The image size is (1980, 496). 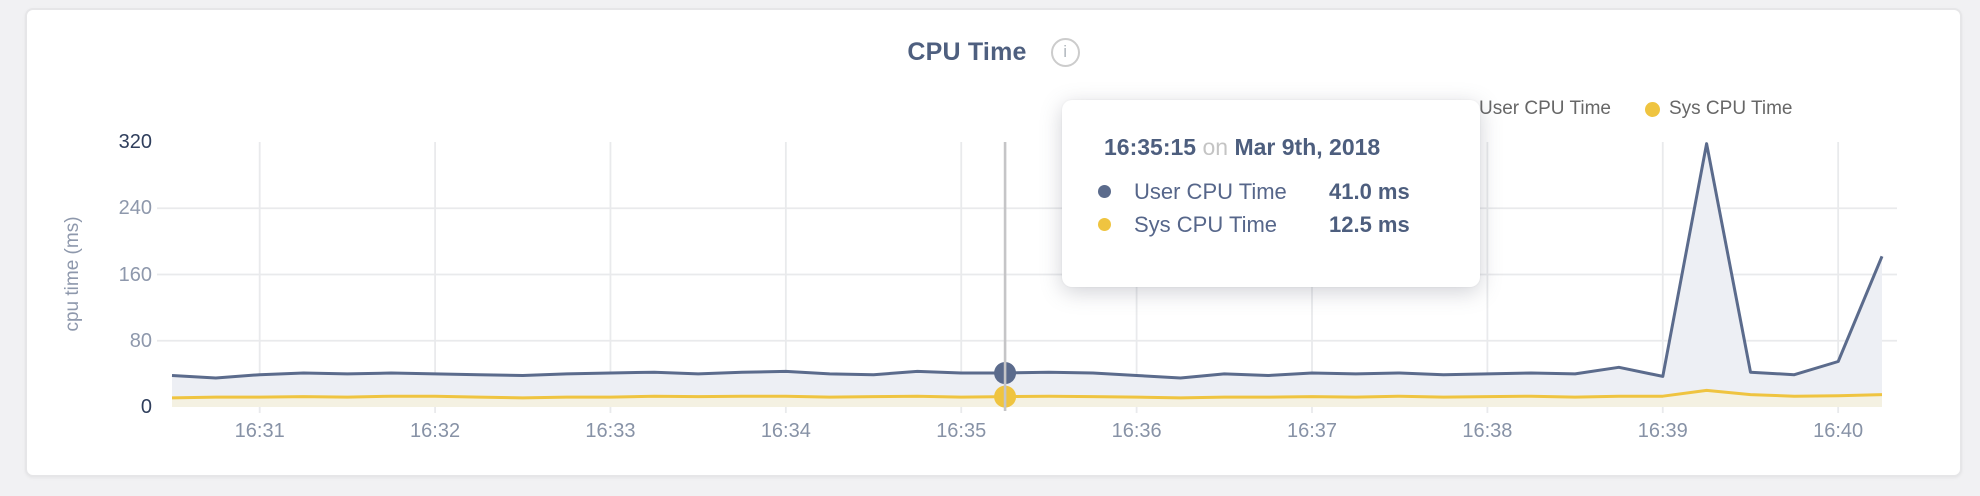 What do you see at coordinates (435, 431) in the screenshot?
I see `x-tick-label: 16:32` at bounding box center [435, 431].